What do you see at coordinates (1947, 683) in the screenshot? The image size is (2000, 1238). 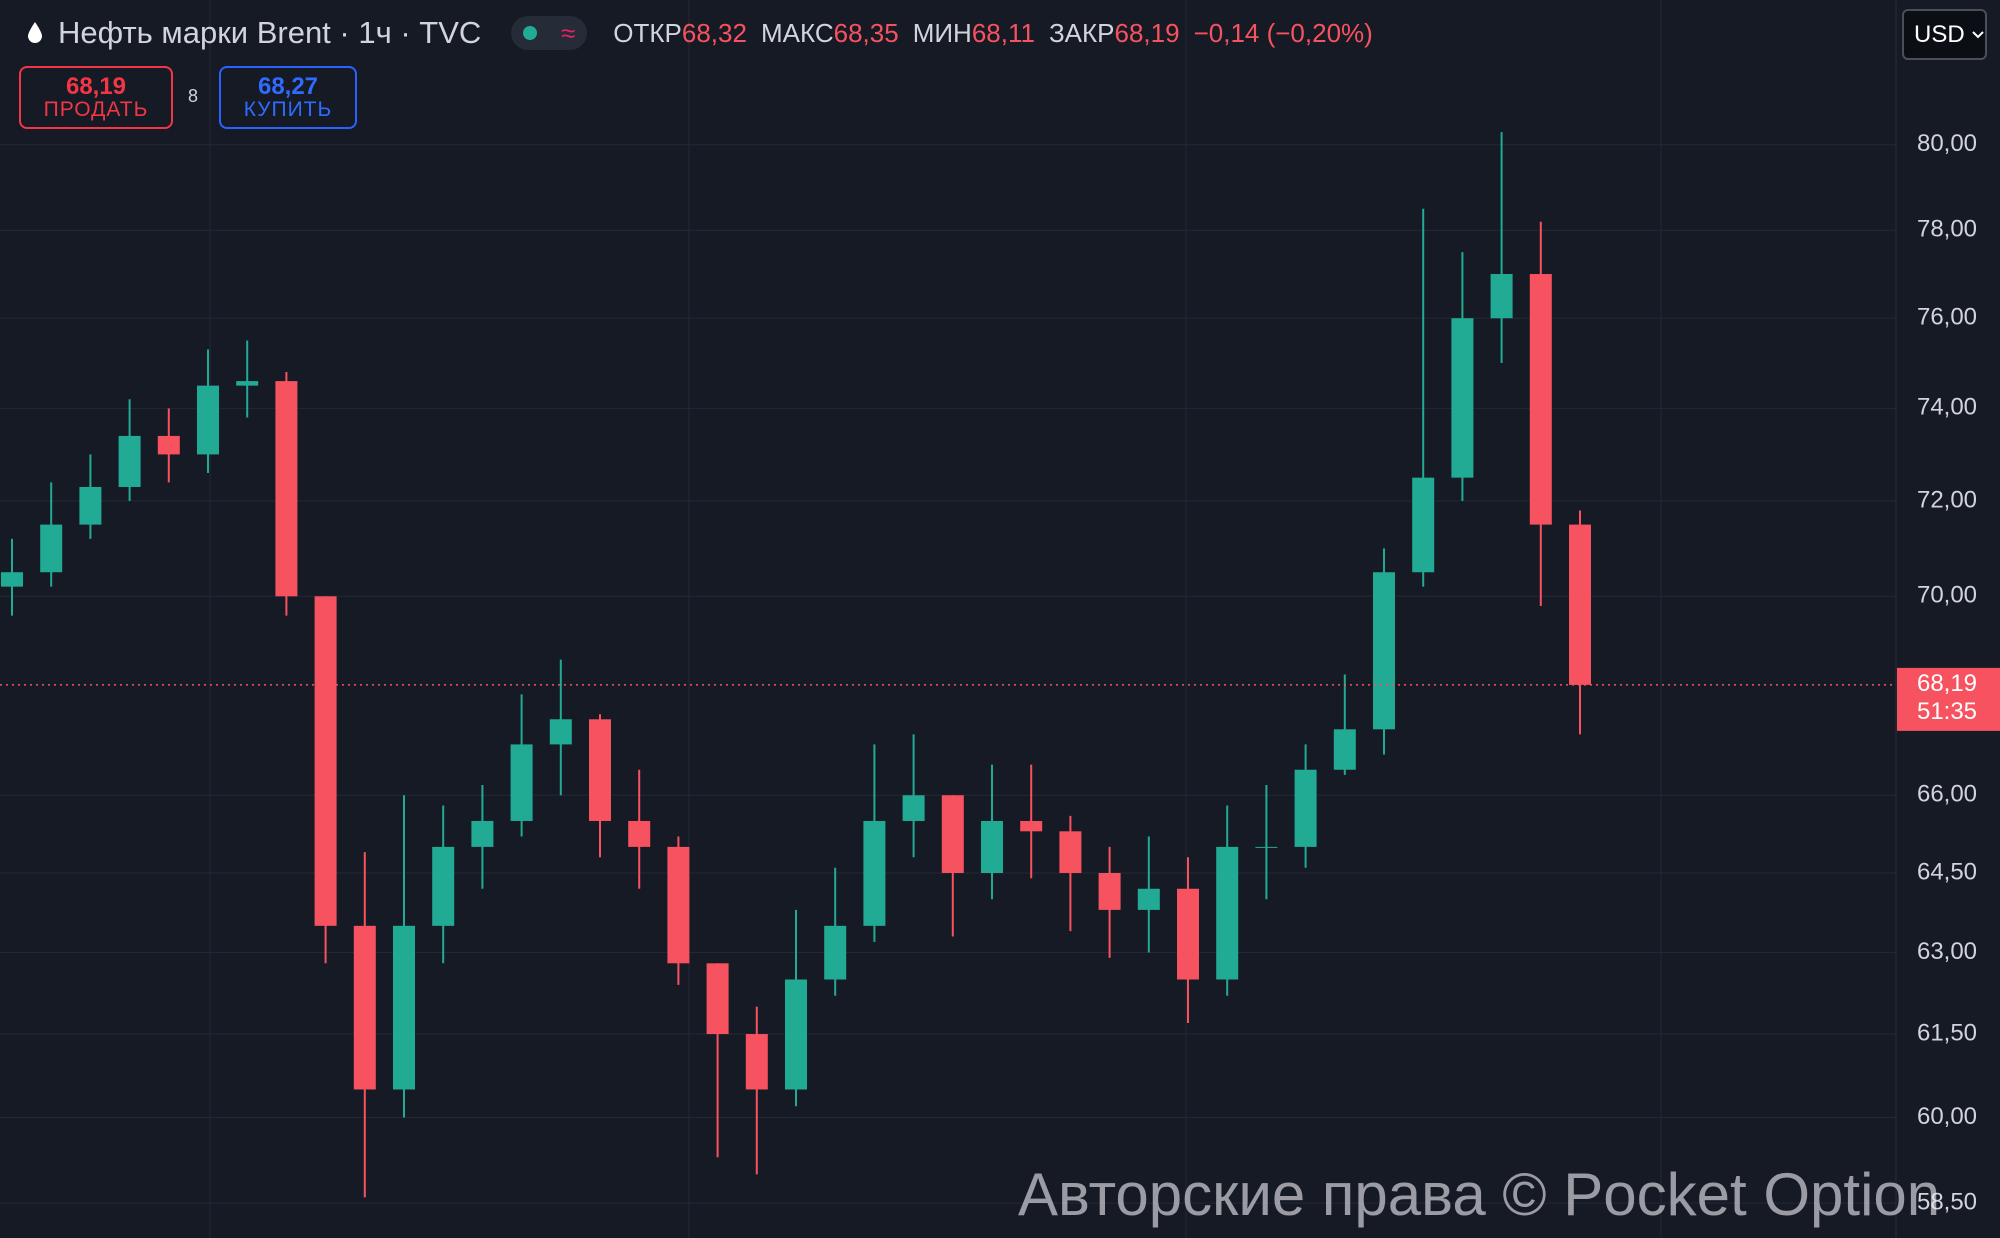 I see `last-price-label: 68,19` at bounding box center [1947, 683].